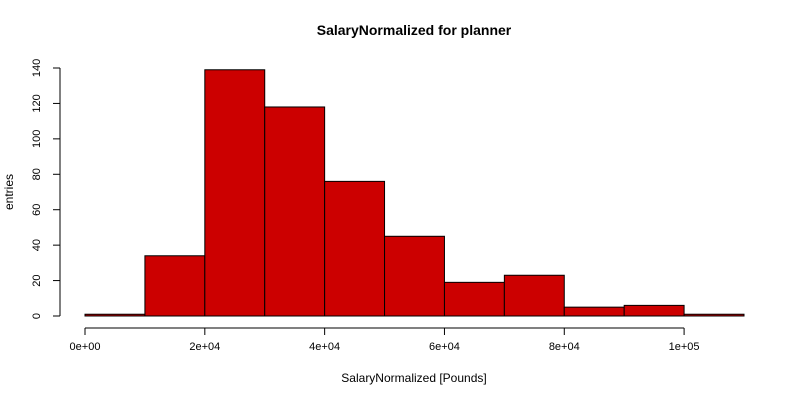 The width and height of the screenshot is (800, 400). What do you see at coordinates (564, 347) in the screenshot?
I see `x-tick-label: 8e+04` at bounding box center [564, 347].